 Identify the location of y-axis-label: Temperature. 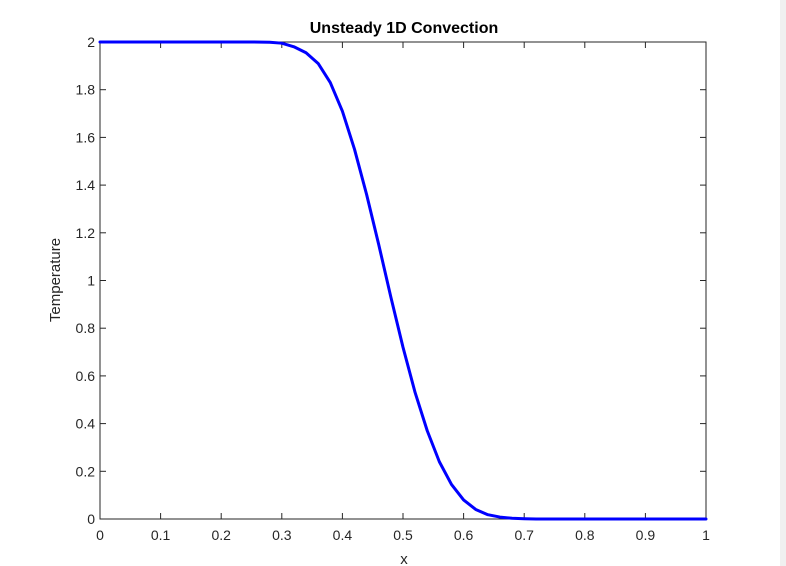
(55, 280).